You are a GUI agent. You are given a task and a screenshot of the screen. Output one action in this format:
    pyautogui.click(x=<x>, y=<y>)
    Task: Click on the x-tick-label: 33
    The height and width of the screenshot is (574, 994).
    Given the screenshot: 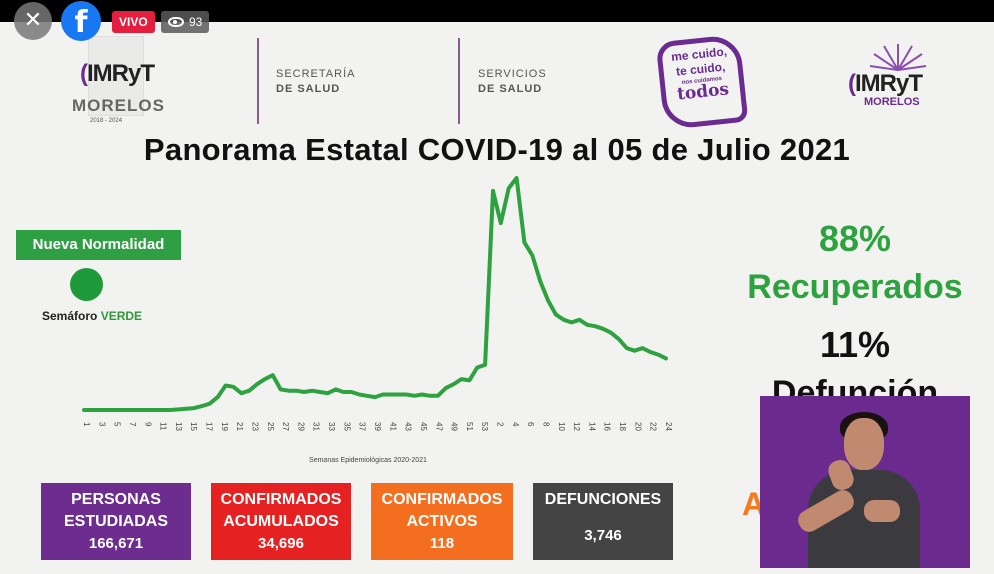 What is the action you would take?
    pyautogui.click(x=331, y=426)
    